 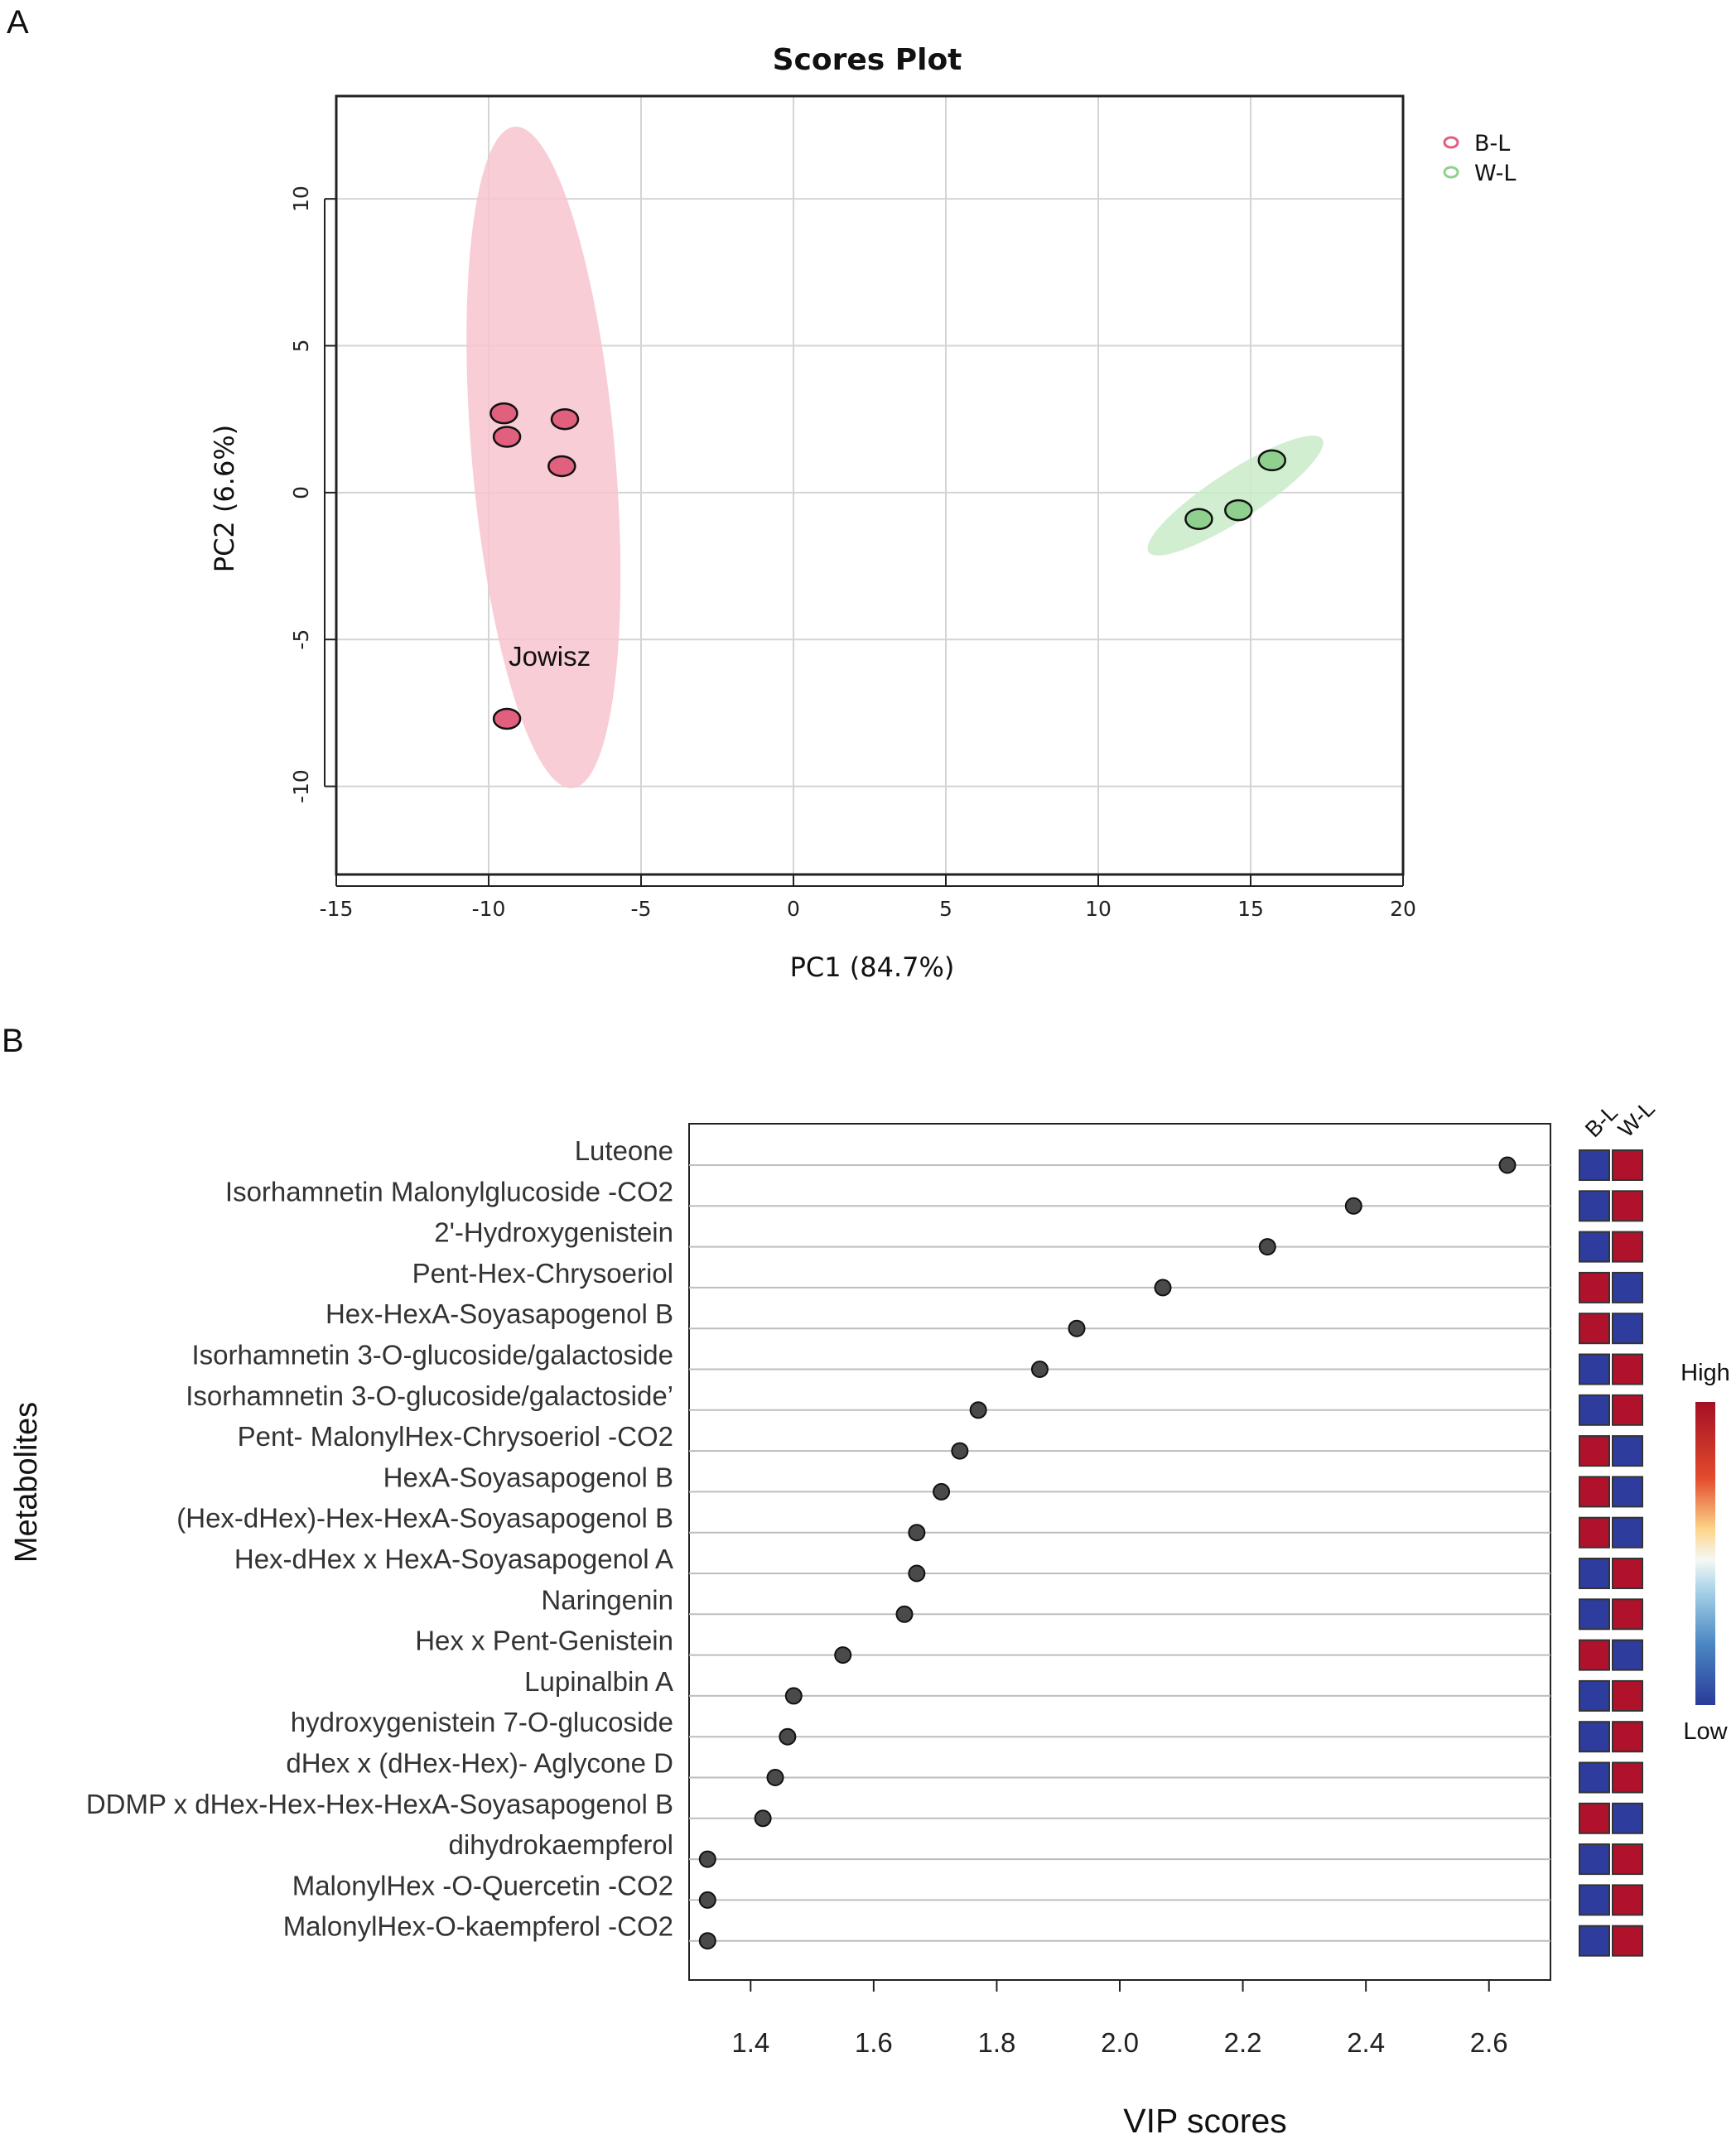 What do you see at coordinates (607, 1599) in the screenshot?
I see `metabolite-label: Naringenin` at bounding box center [607, 1599].